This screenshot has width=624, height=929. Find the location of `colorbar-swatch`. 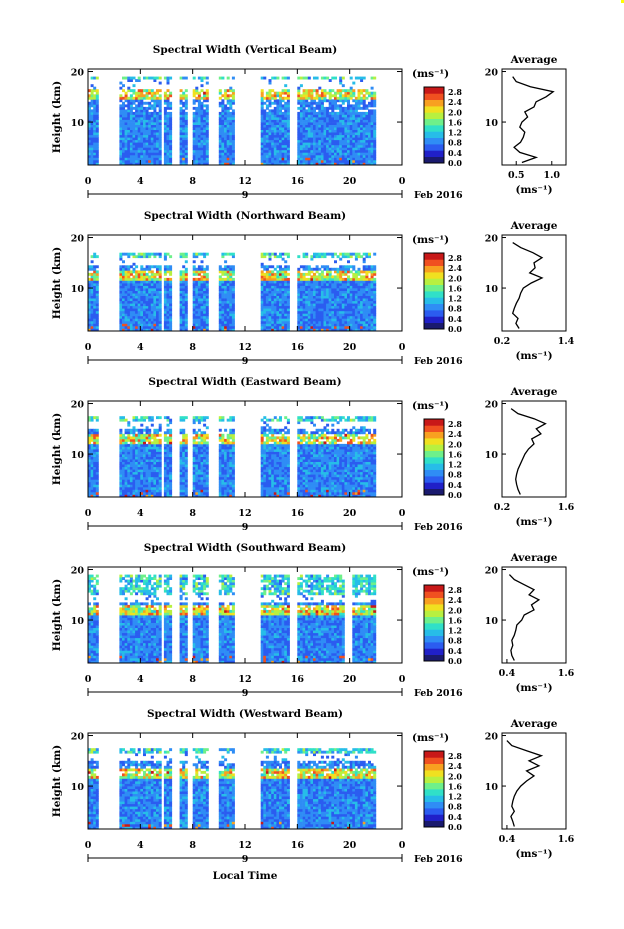

colorbar-swatch is located at coordinates (434, 90).